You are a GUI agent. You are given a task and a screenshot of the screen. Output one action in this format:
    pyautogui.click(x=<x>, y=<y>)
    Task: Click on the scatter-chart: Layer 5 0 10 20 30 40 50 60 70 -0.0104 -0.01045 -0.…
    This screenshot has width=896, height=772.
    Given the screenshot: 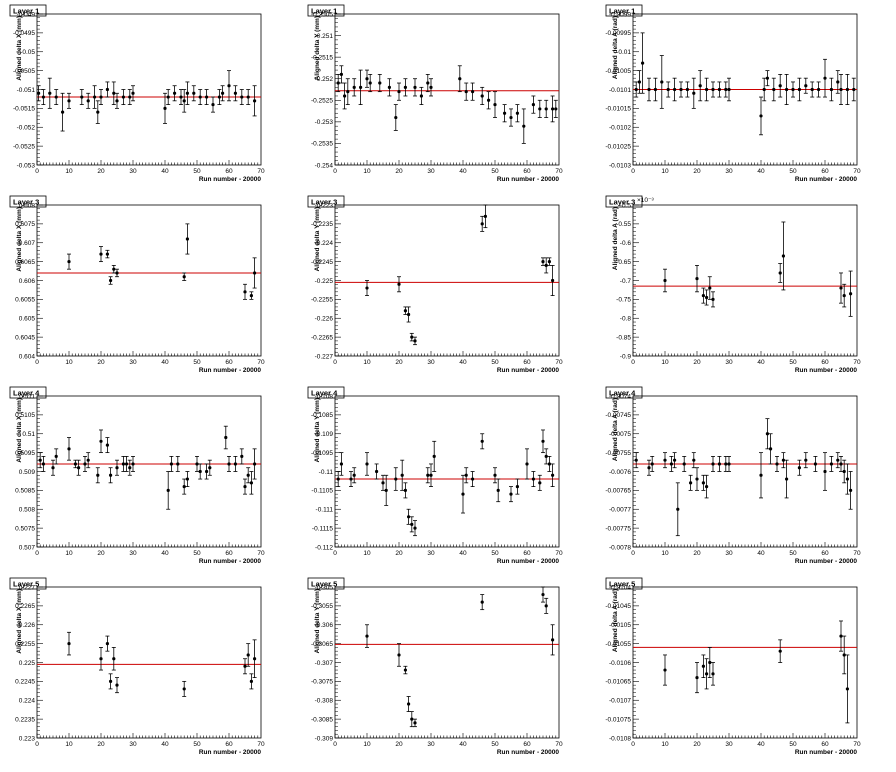 What is the action you would take?
    pyautogui.click(x=733, y=666)
    